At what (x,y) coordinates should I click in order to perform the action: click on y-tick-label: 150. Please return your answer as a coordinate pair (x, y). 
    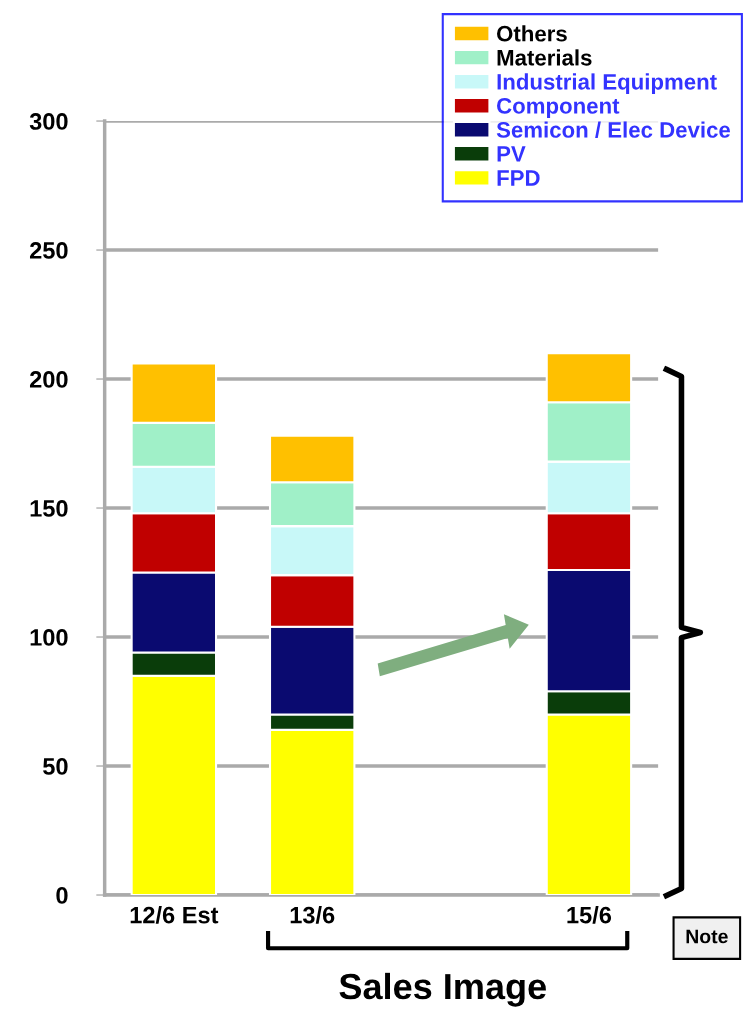
    Looking at the image, I should click on (49, 508).